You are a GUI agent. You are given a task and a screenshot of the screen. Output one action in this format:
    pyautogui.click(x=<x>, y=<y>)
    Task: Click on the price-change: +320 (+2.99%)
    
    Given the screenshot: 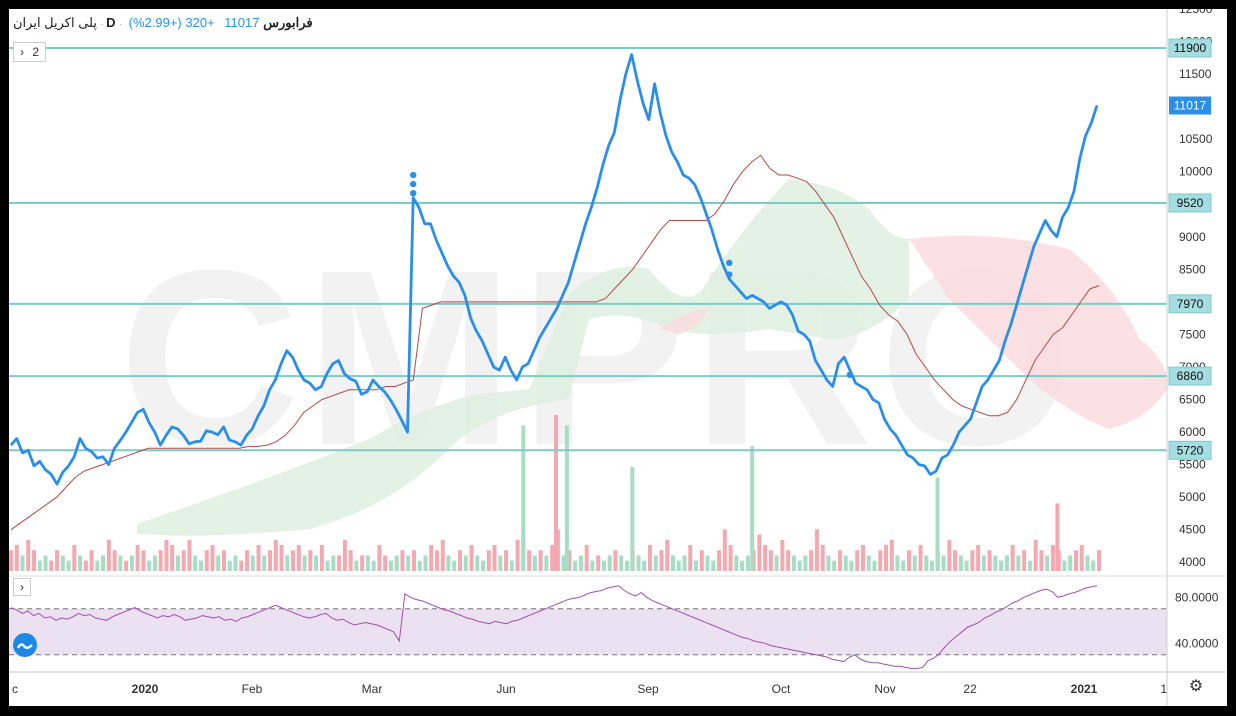 What is the action you would take?
    pyautogui.click(x=171, y=22)
    